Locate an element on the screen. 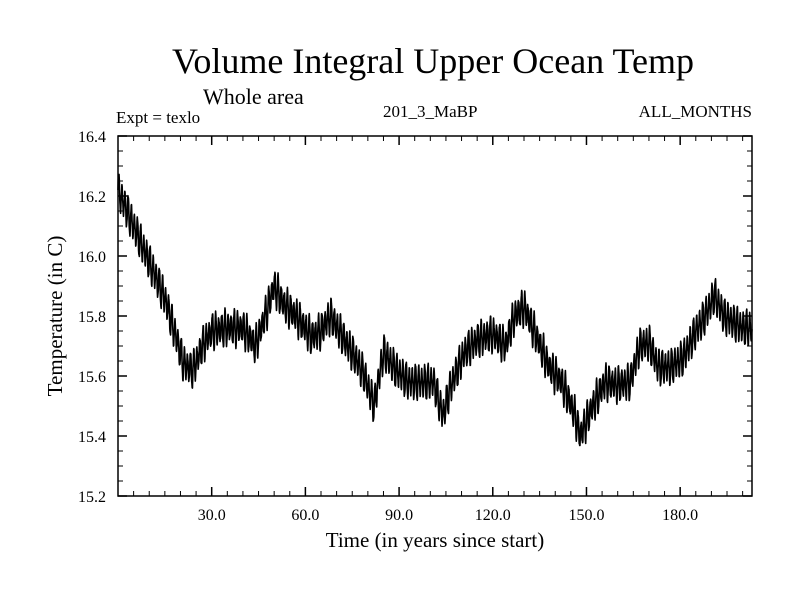 The height and width of the screenshot is (600, 800). months-label: ALL_MONTHS is located at coordinates (695, 111).